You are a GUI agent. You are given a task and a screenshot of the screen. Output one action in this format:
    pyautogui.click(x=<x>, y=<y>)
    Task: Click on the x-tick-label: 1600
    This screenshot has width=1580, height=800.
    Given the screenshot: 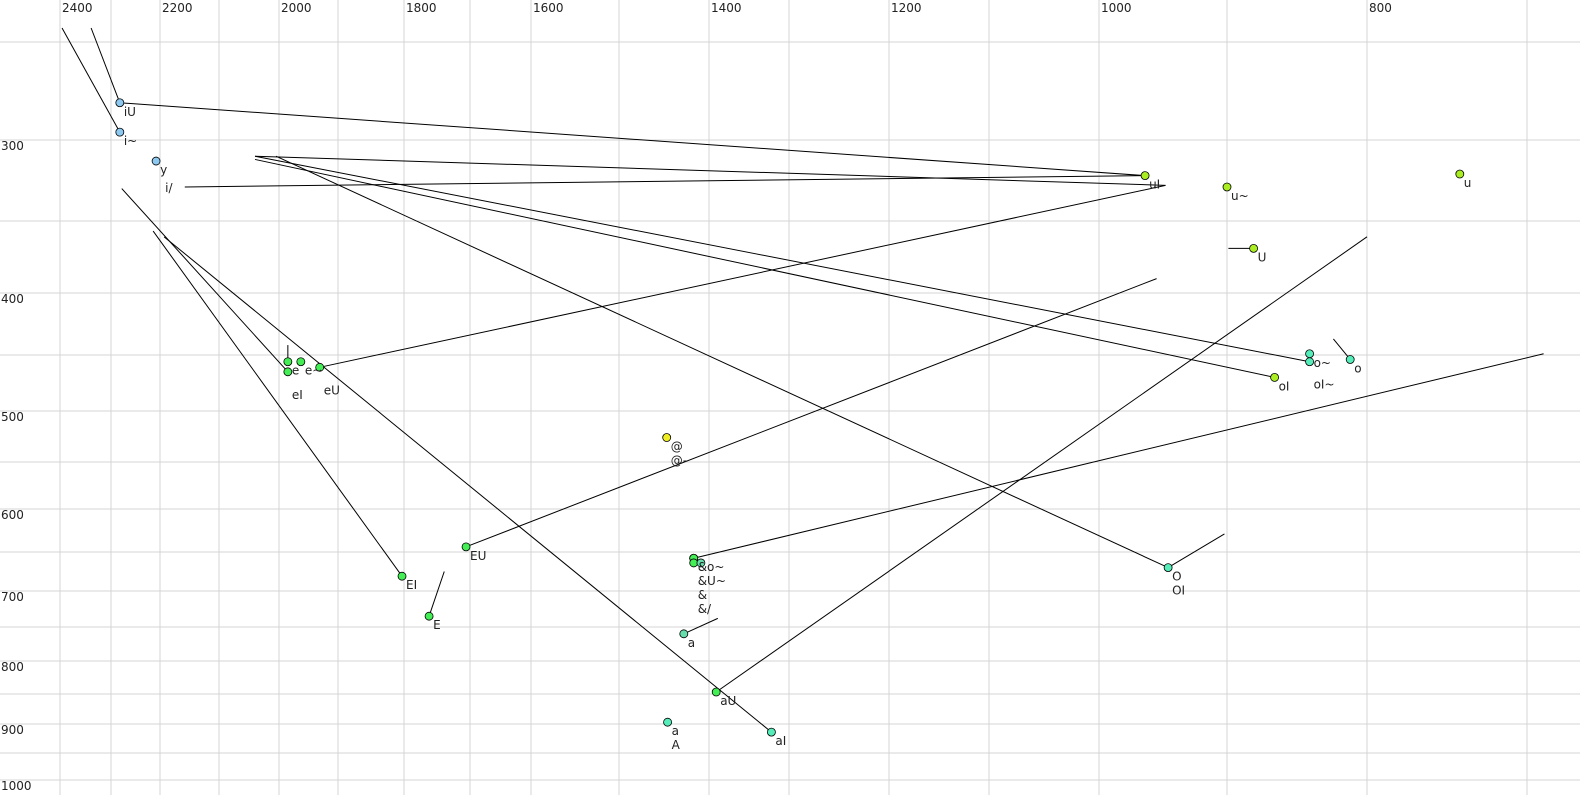 What is the action you would take?
    pyautogui.click(x=548, y=8)
    